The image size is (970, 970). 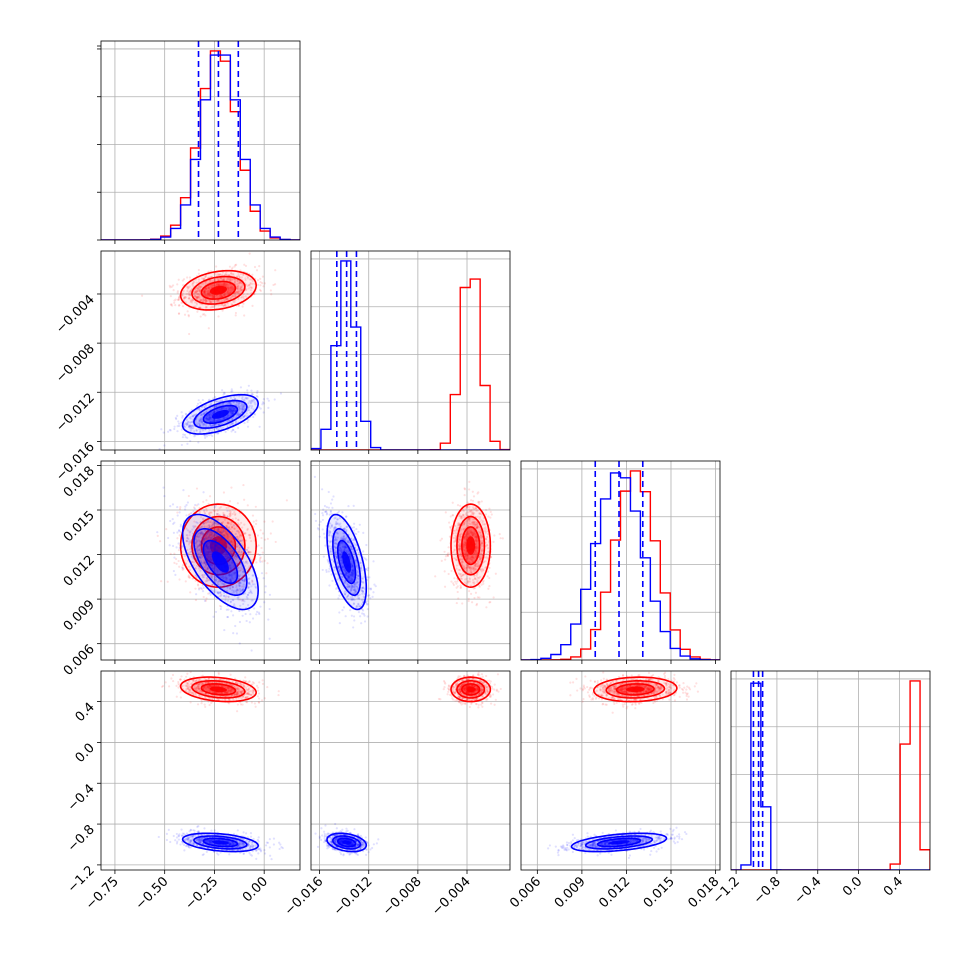 I want to click on panel-3-2: 0.006 0.009 0.012 0.015 0.018, so click(x=614, y=790).